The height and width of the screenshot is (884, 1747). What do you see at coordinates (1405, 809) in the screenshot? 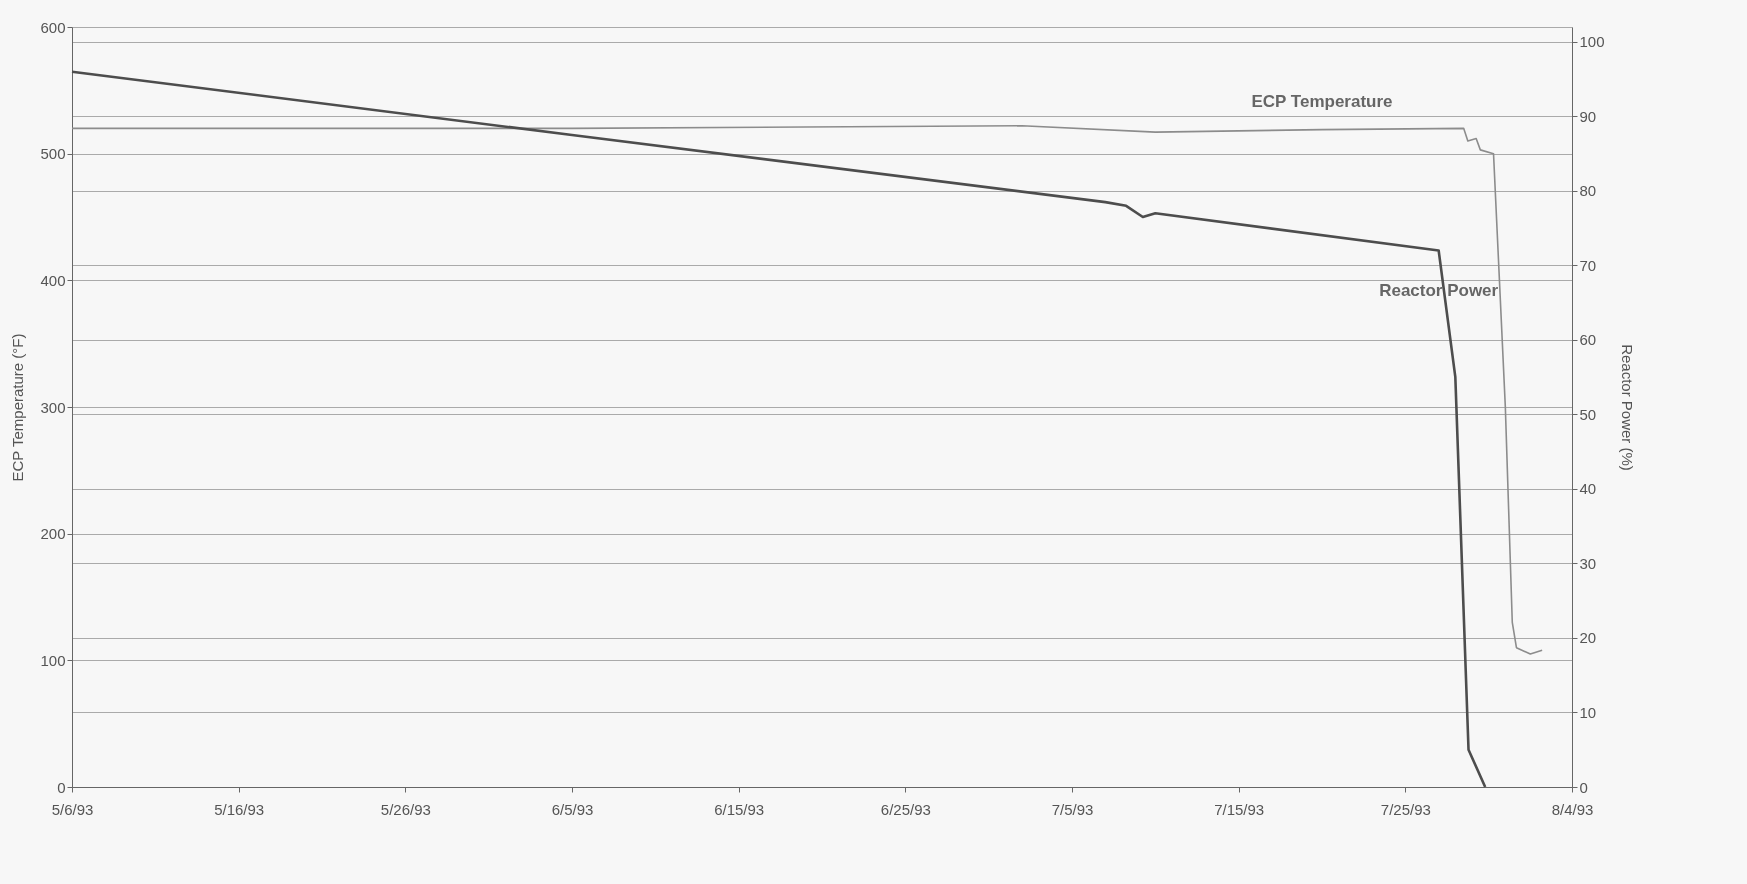
I see `x-tick-label: 7/25/93` at bounding box center [1405, 809].